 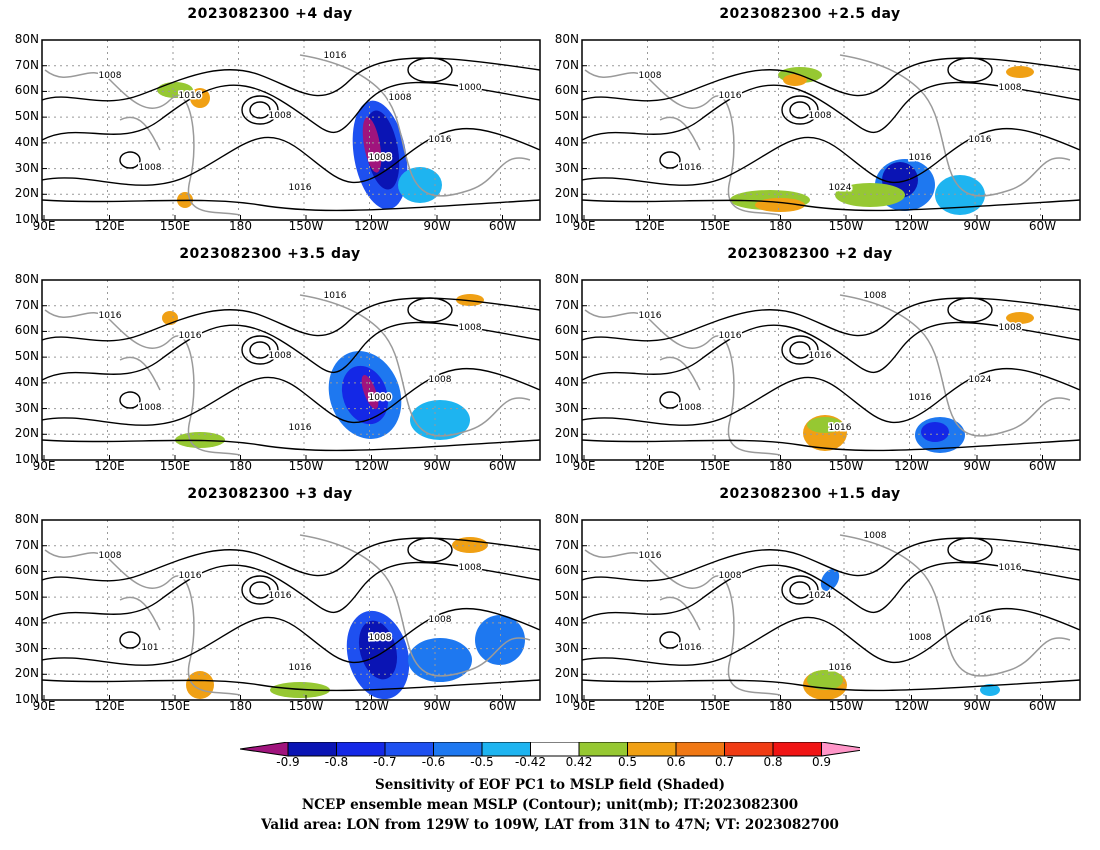 What do you see at coordinates (821, 762) in the screenshot?
I see `colorbar-tick-label: 0.9` at bounding box center [821, 762].